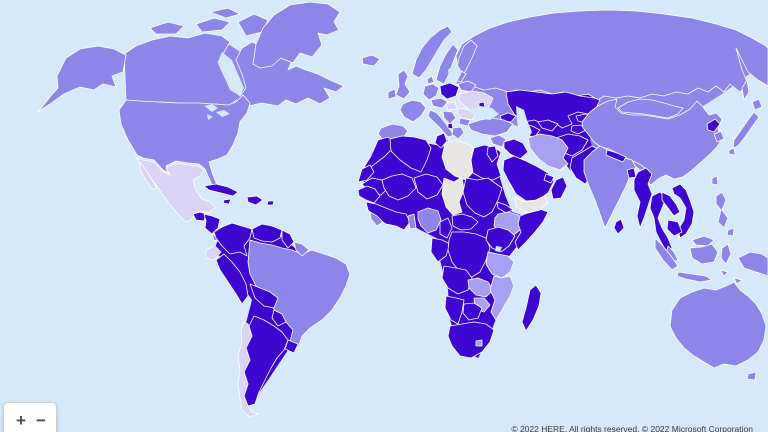 Image resolution: width=768 pixels, height=432 pixels. I want to click on country-poland, so click(449, 91).